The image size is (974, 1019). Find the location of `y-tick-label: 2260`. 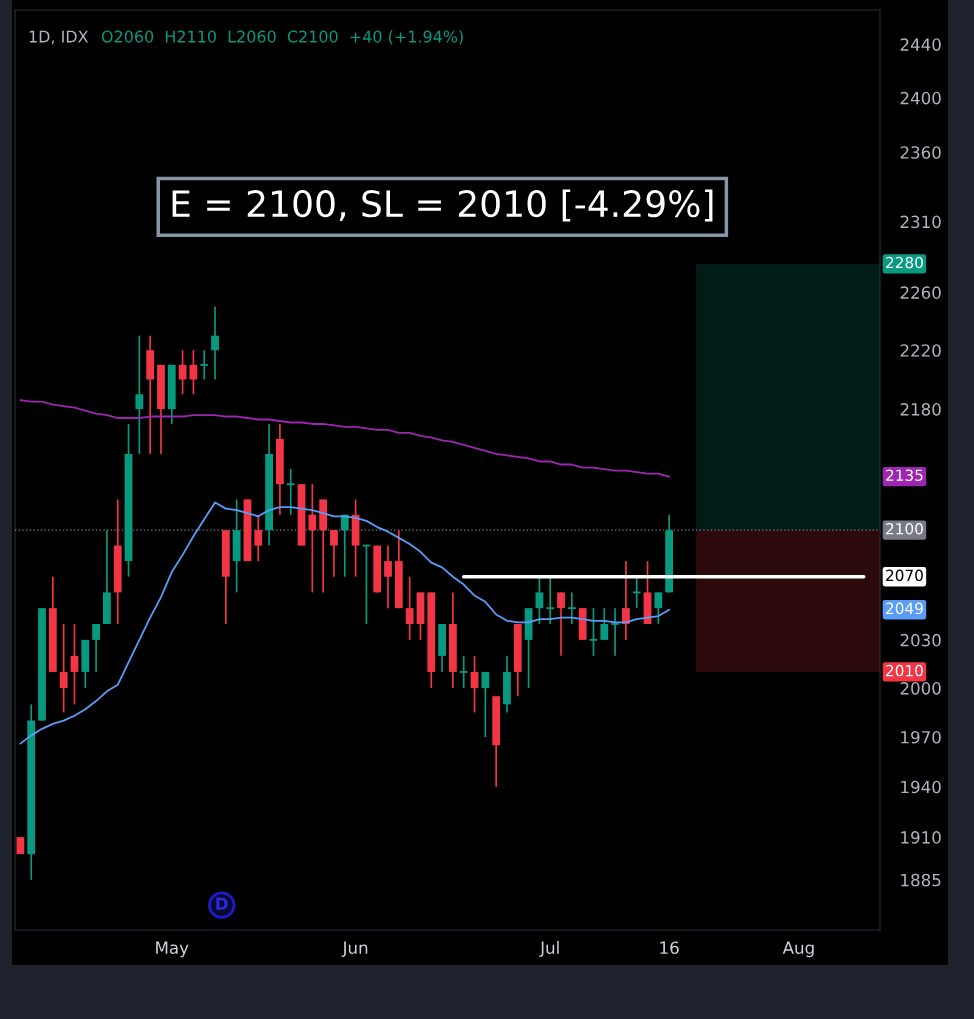

y-tick-label: 2260 is located at coordinates (920, 292).